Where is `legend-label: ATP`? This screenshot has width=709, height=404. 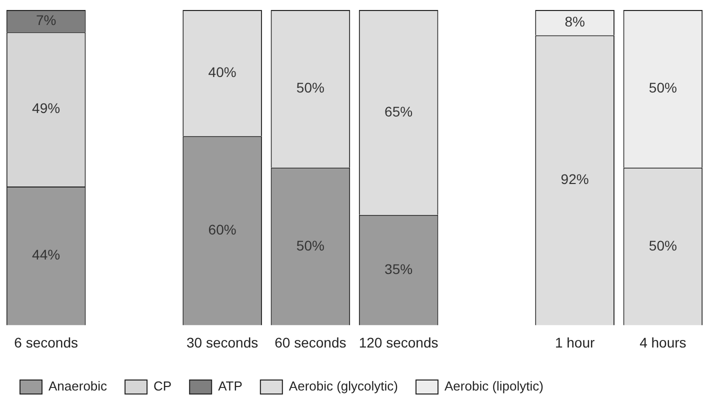
legend-label: ATP is located at coordinates (230, 386).